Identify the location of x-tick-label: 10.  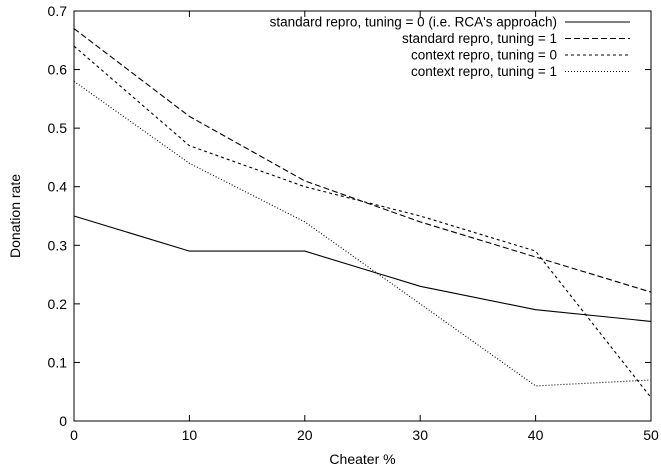
(190, 435).